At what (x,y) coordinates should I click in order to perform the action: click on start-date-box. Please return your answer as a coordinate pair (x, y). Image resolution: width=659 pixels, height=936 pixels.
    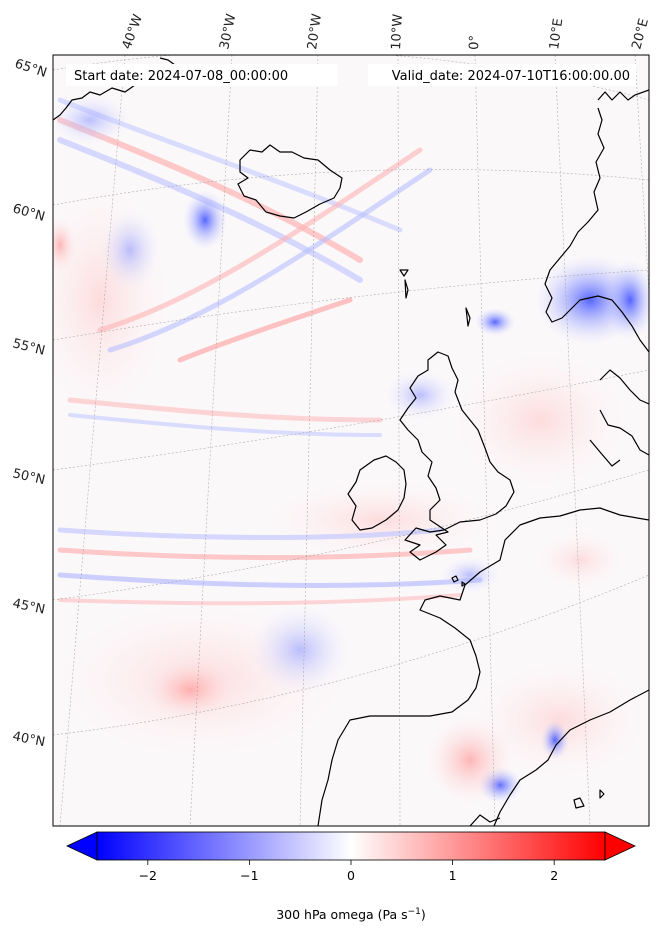
    Looking at the image, I should click on (202, 75).